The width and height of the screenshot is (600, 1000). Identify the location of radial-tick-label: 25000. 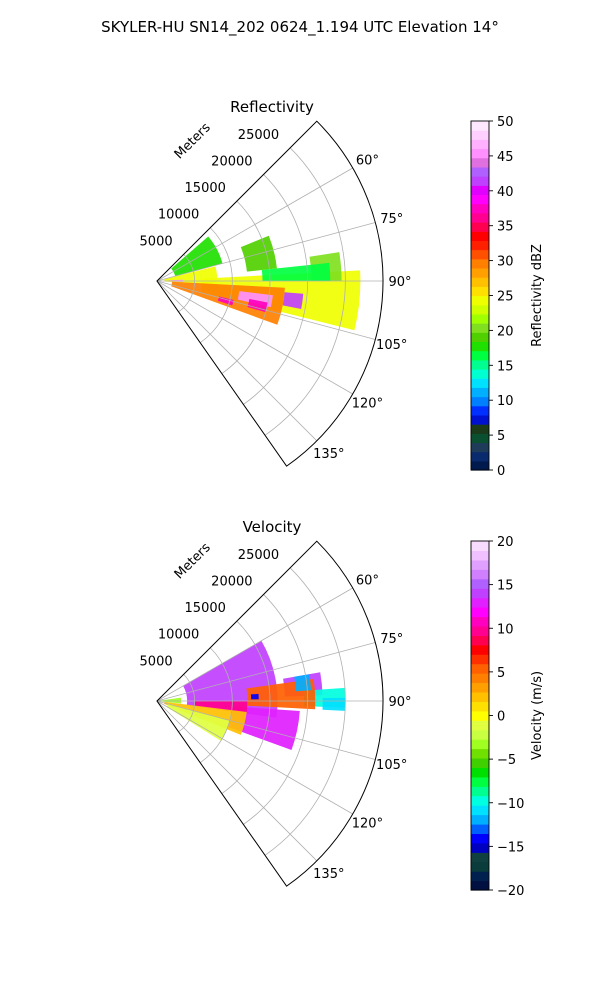
(258, 135).